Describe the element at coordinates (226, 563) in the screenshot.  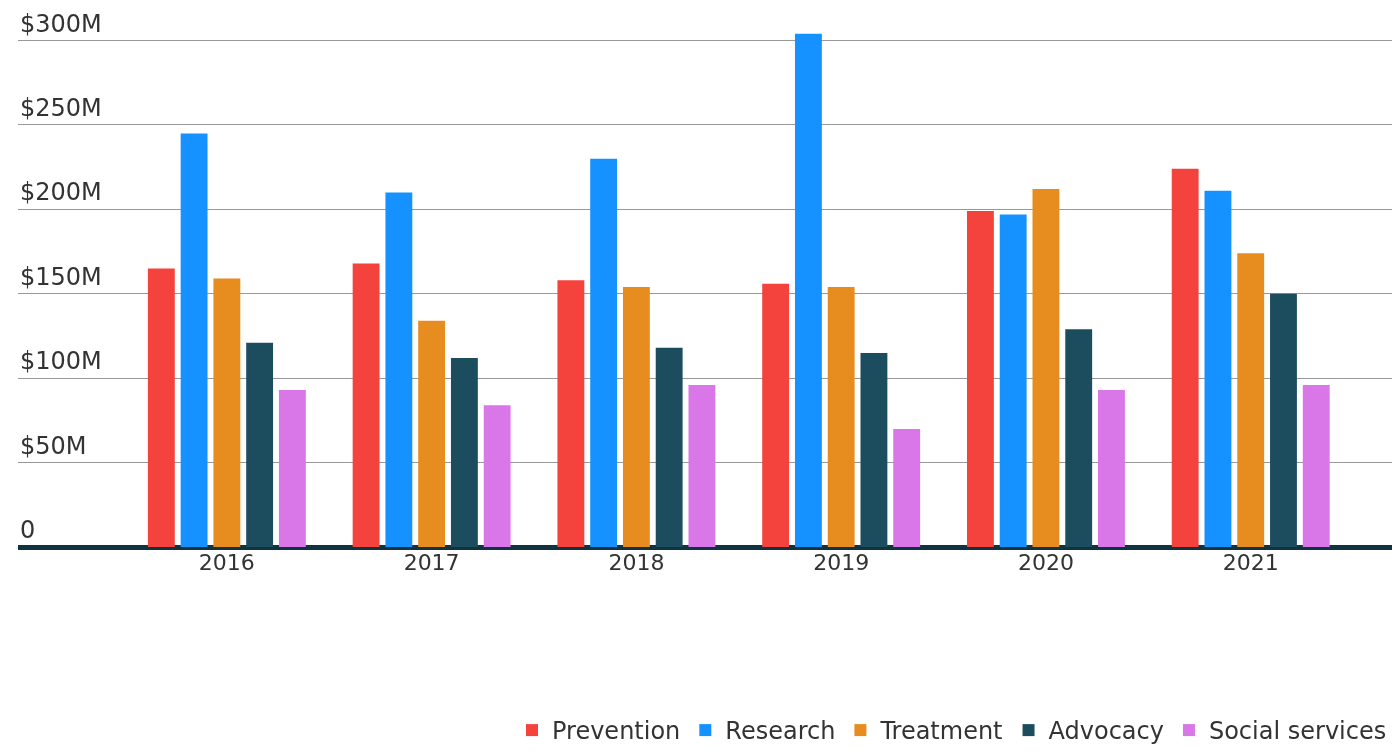
I see `x-tick-label: 2016` at that location.